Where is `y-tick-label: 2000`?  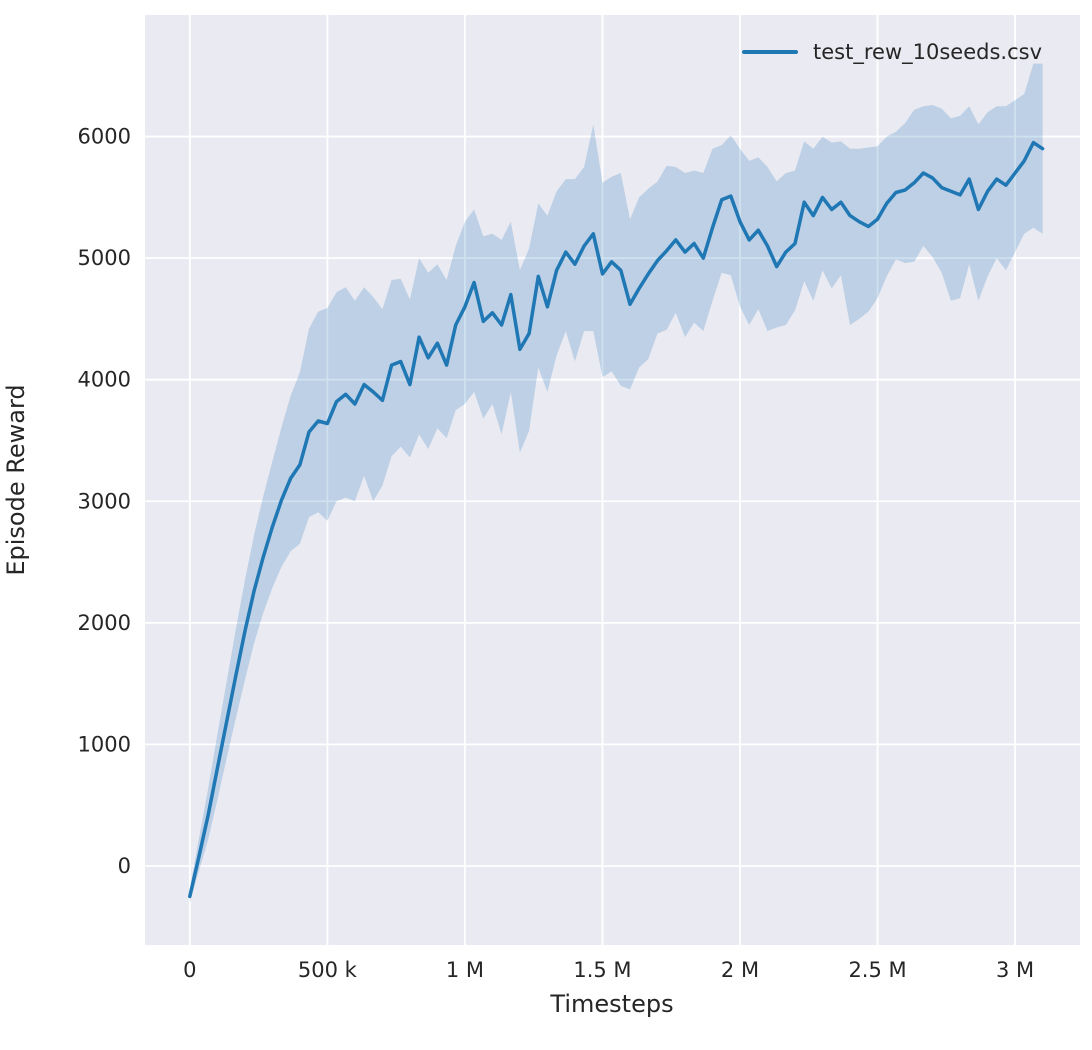 y-tick-label: 2000 is located at coordinates (104, 623).